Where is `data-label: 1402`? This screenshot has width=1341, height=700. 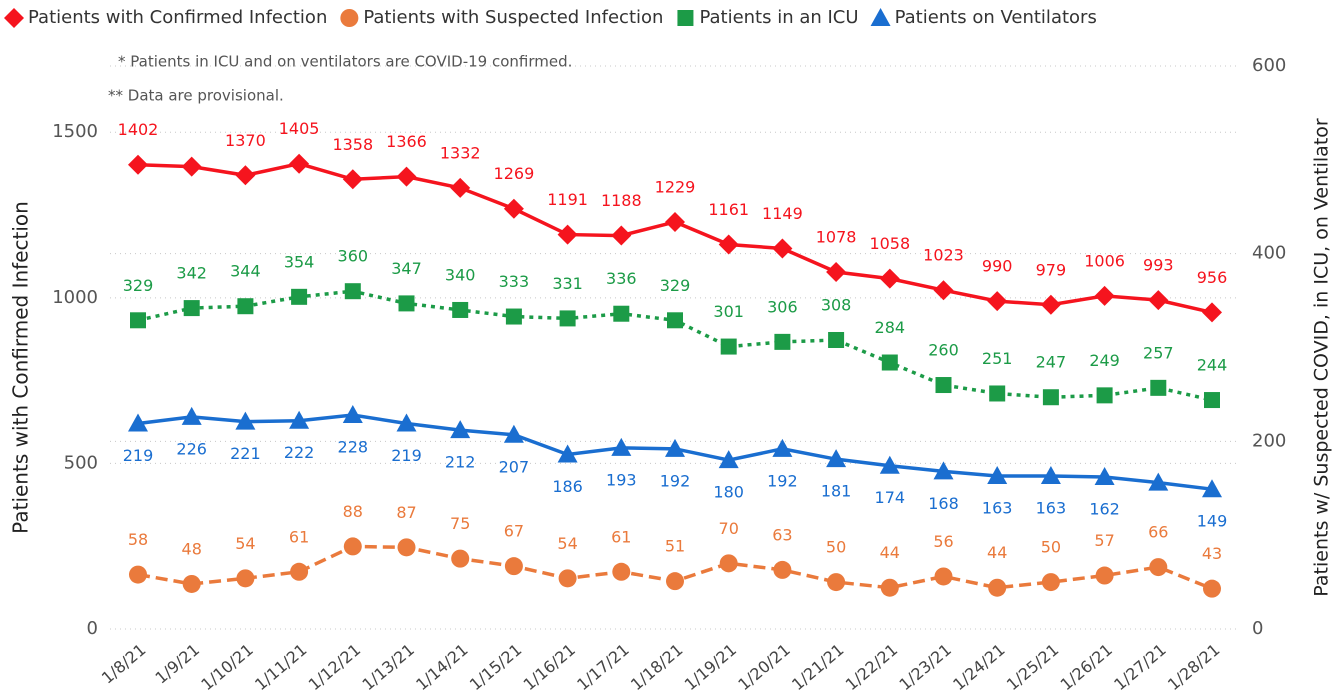 data-label: 1402 is located at coordinates (138, 129).